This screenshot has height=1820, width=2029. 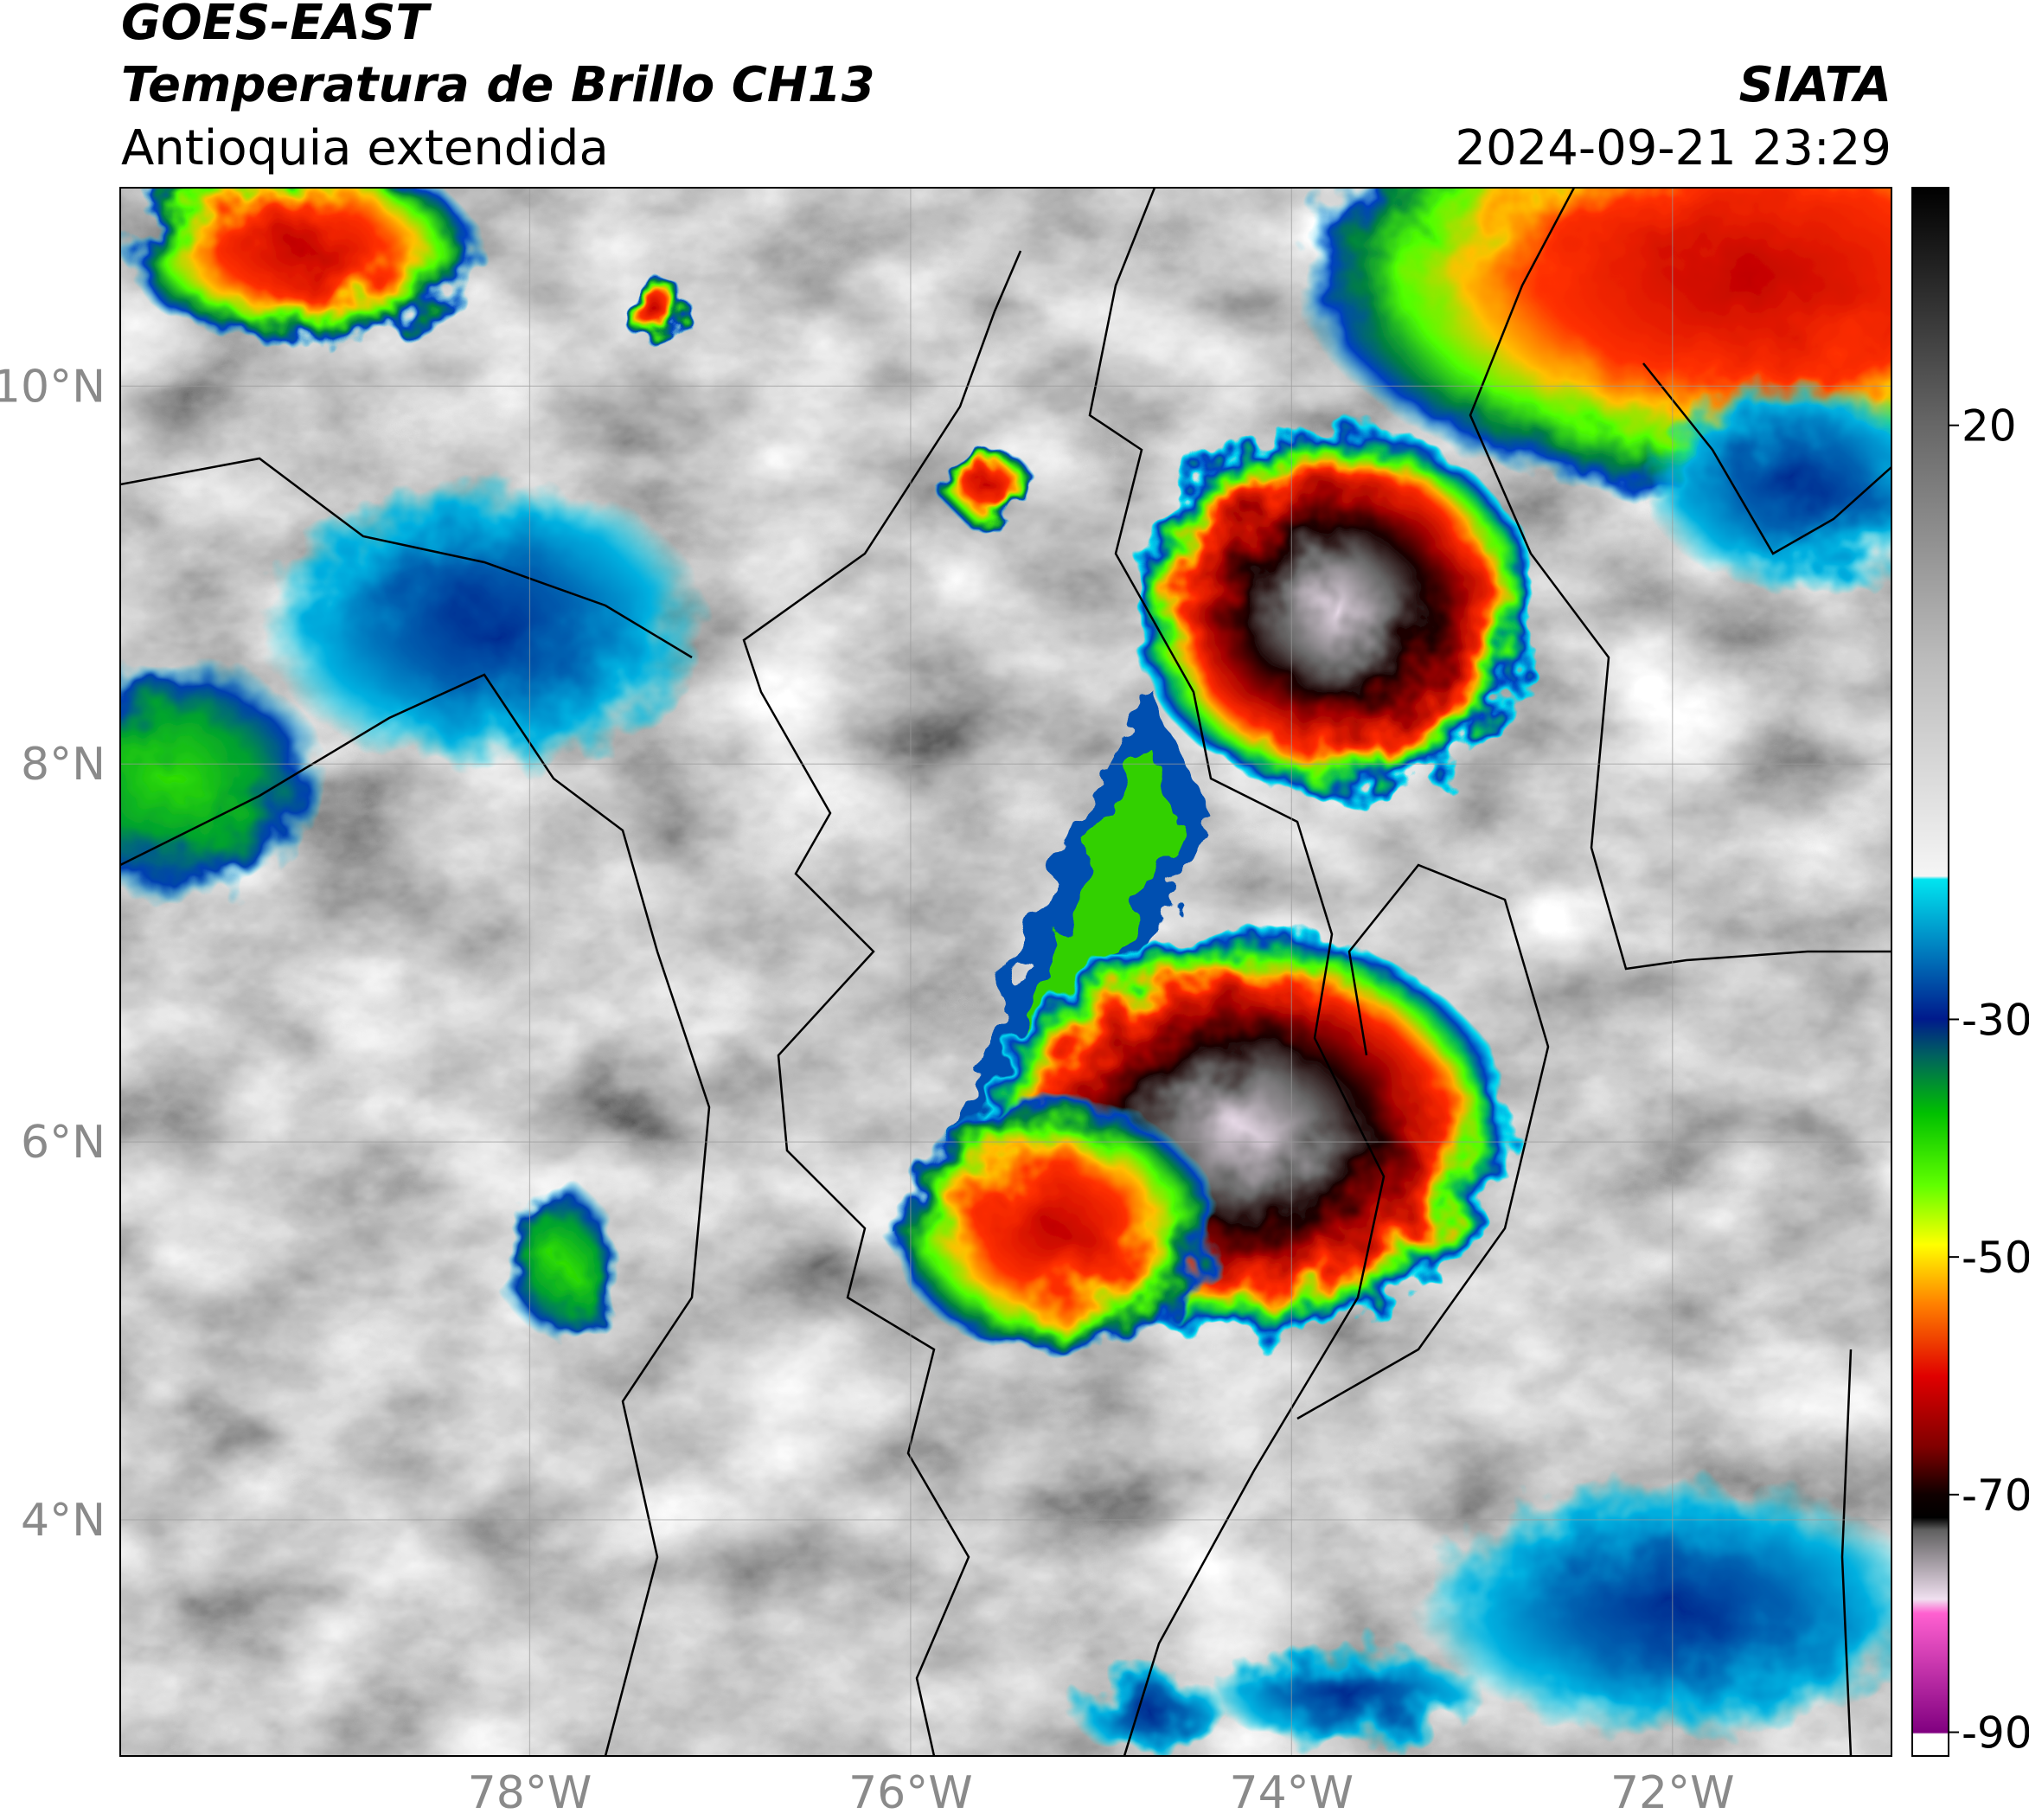 I want to click on x-tick-label: 78°W, so click(x=530, y=1792).